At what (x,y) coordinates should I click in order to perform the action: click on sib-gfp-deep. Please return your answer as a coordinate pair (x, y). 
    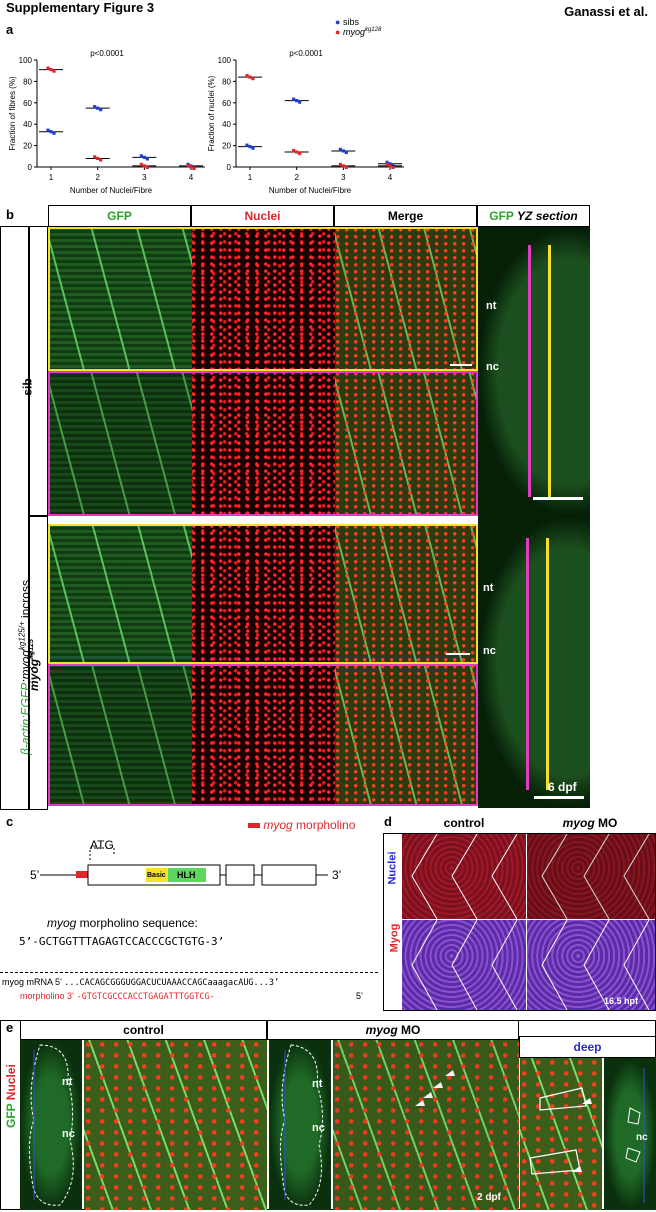
    Looking at the image, I should click on (120, 443).